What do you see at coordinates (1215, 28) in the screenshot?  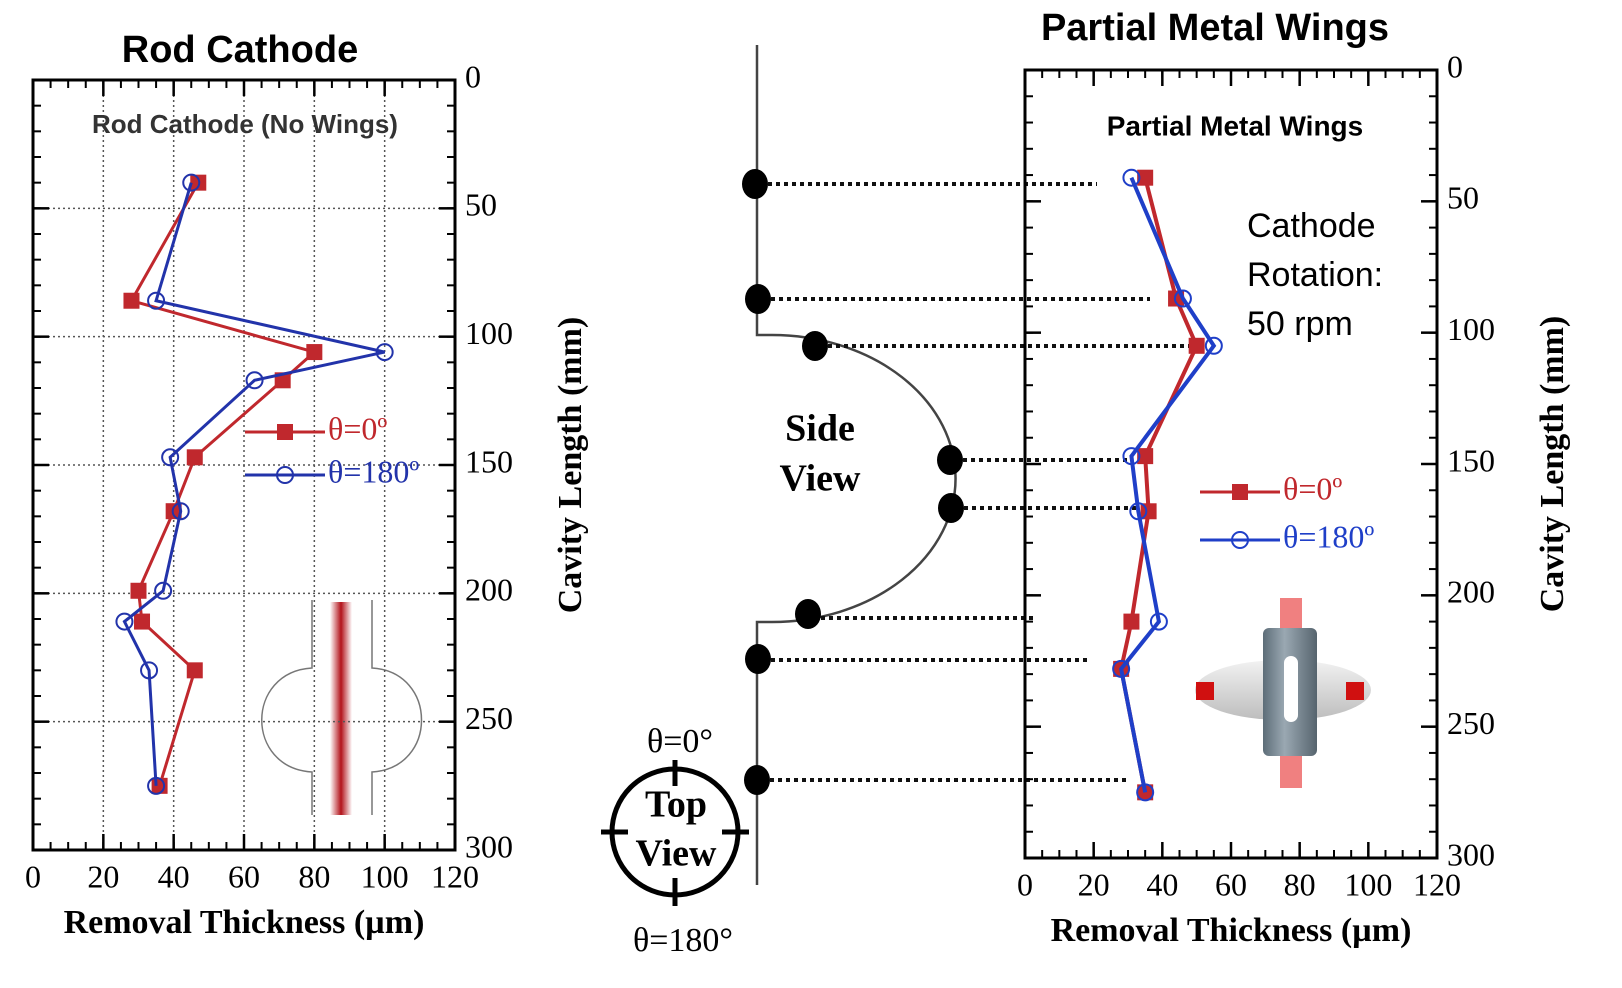 I see `chart-title: Partial Metal Wings` at bounding box center [1215, 28].